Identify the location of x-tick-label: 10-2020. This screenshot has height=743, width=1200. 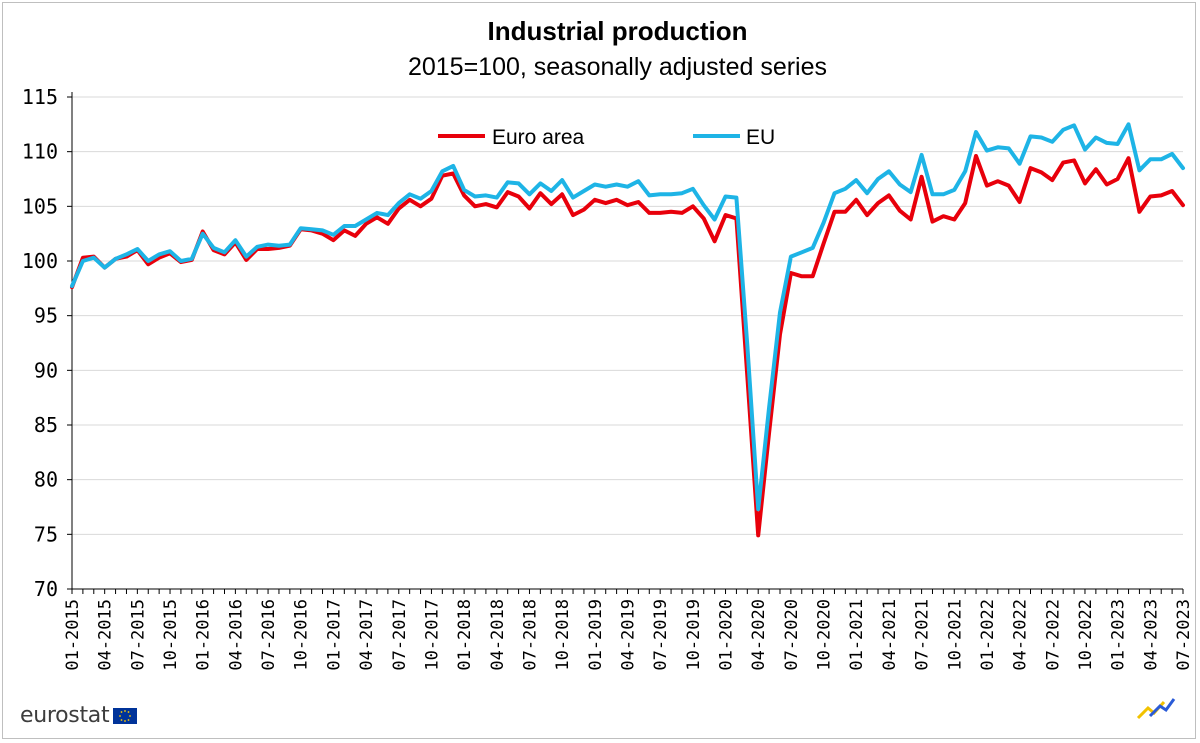
(825, 635).